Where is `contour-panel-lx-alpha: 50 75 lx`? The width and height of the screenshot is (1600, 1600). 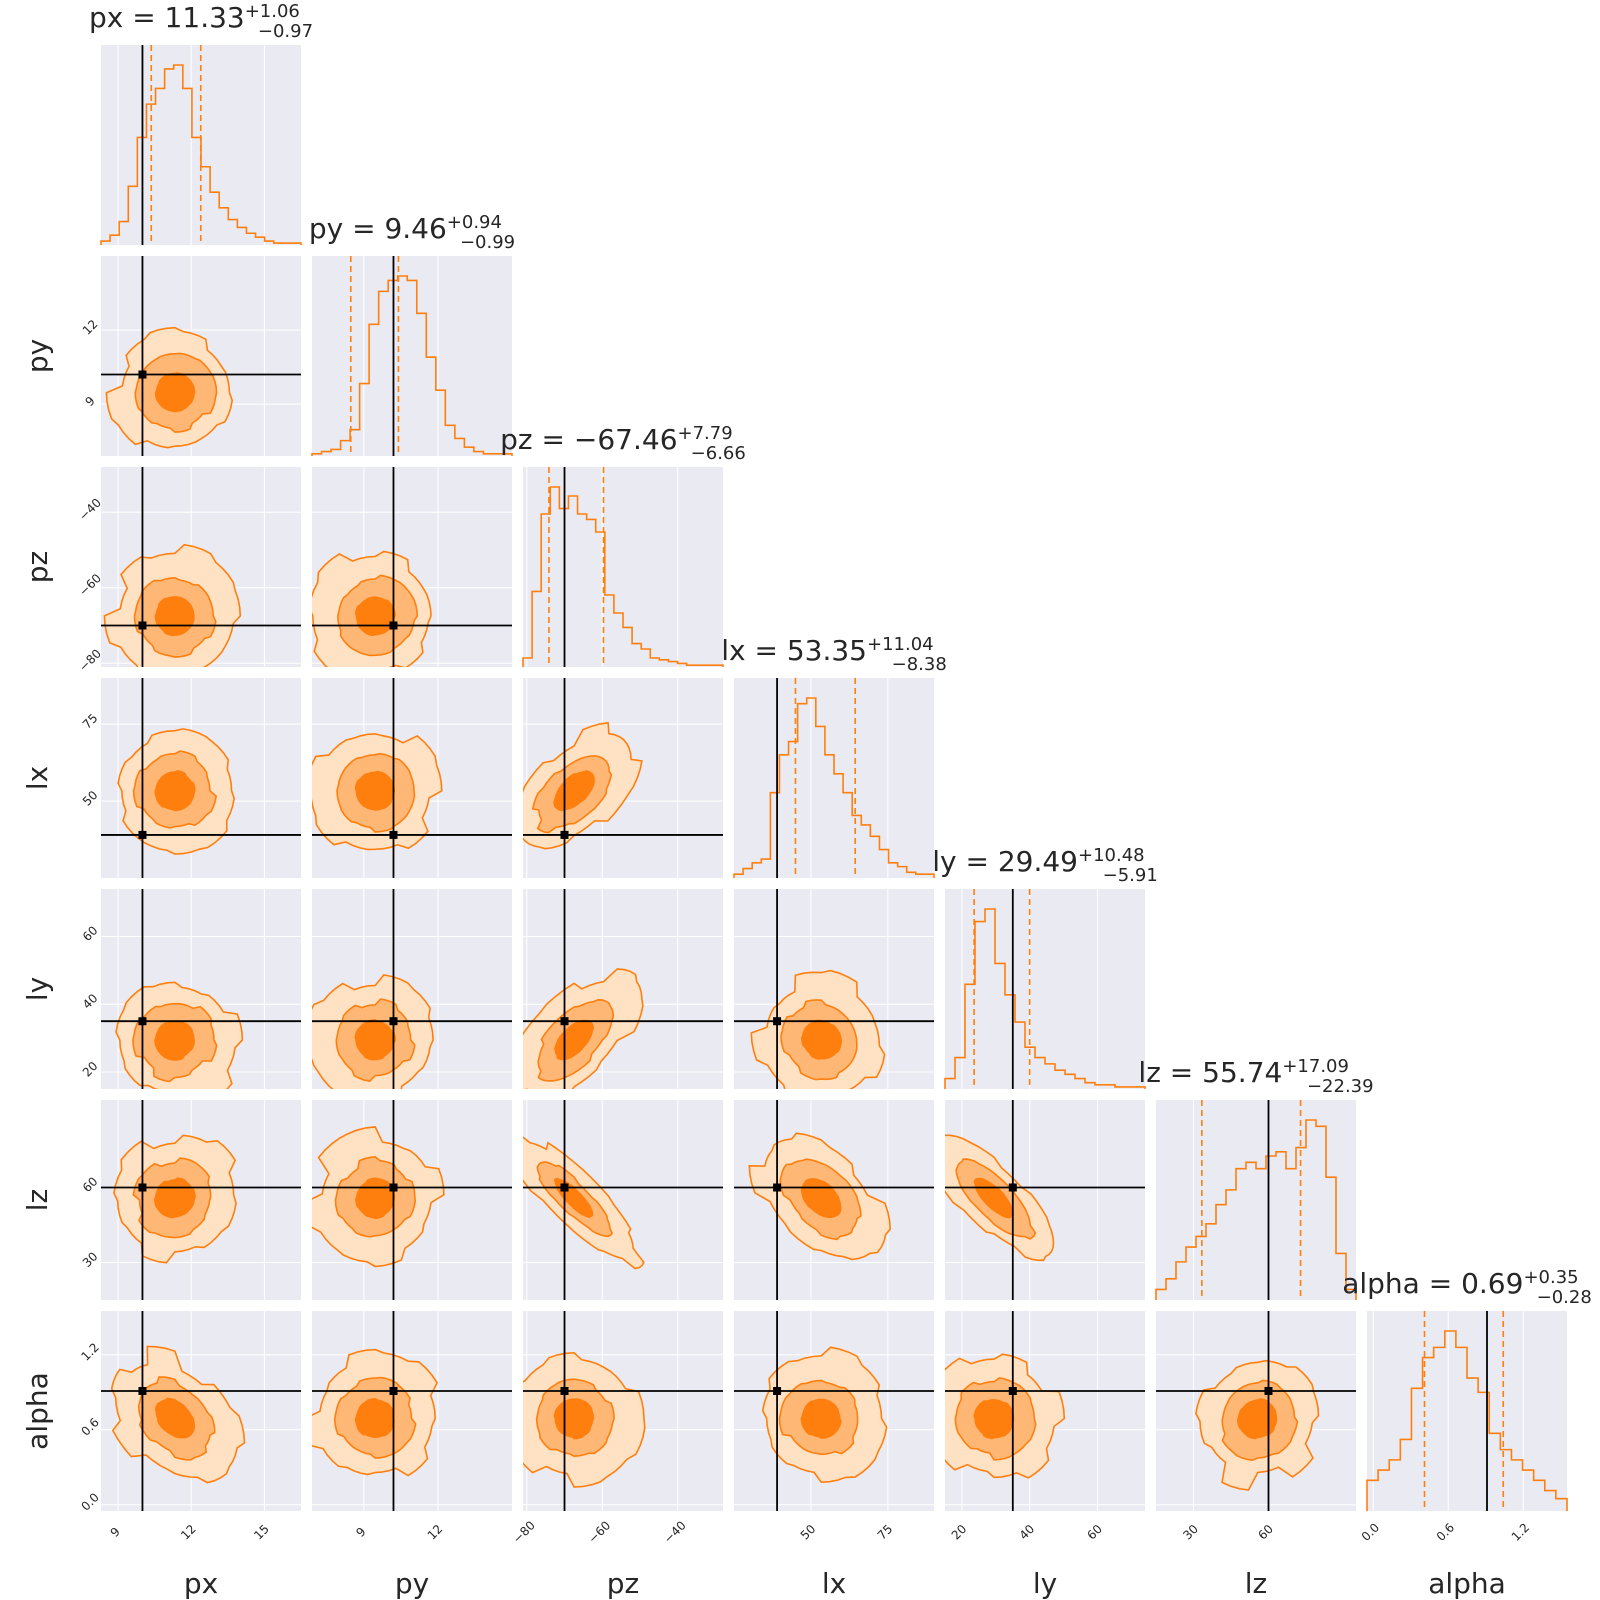
contour-panel-lx-alpha: 50 75 lx is located at coordinates (834, 1455).